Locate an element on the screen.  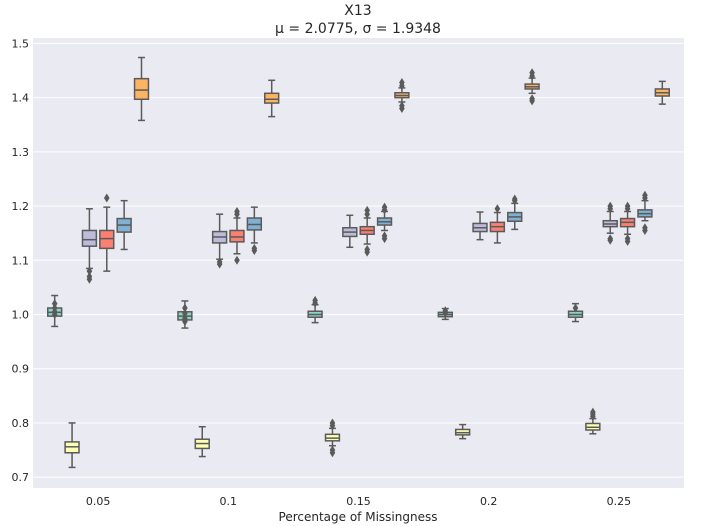
chart-title: X13 is located at coordinates (357, 11).